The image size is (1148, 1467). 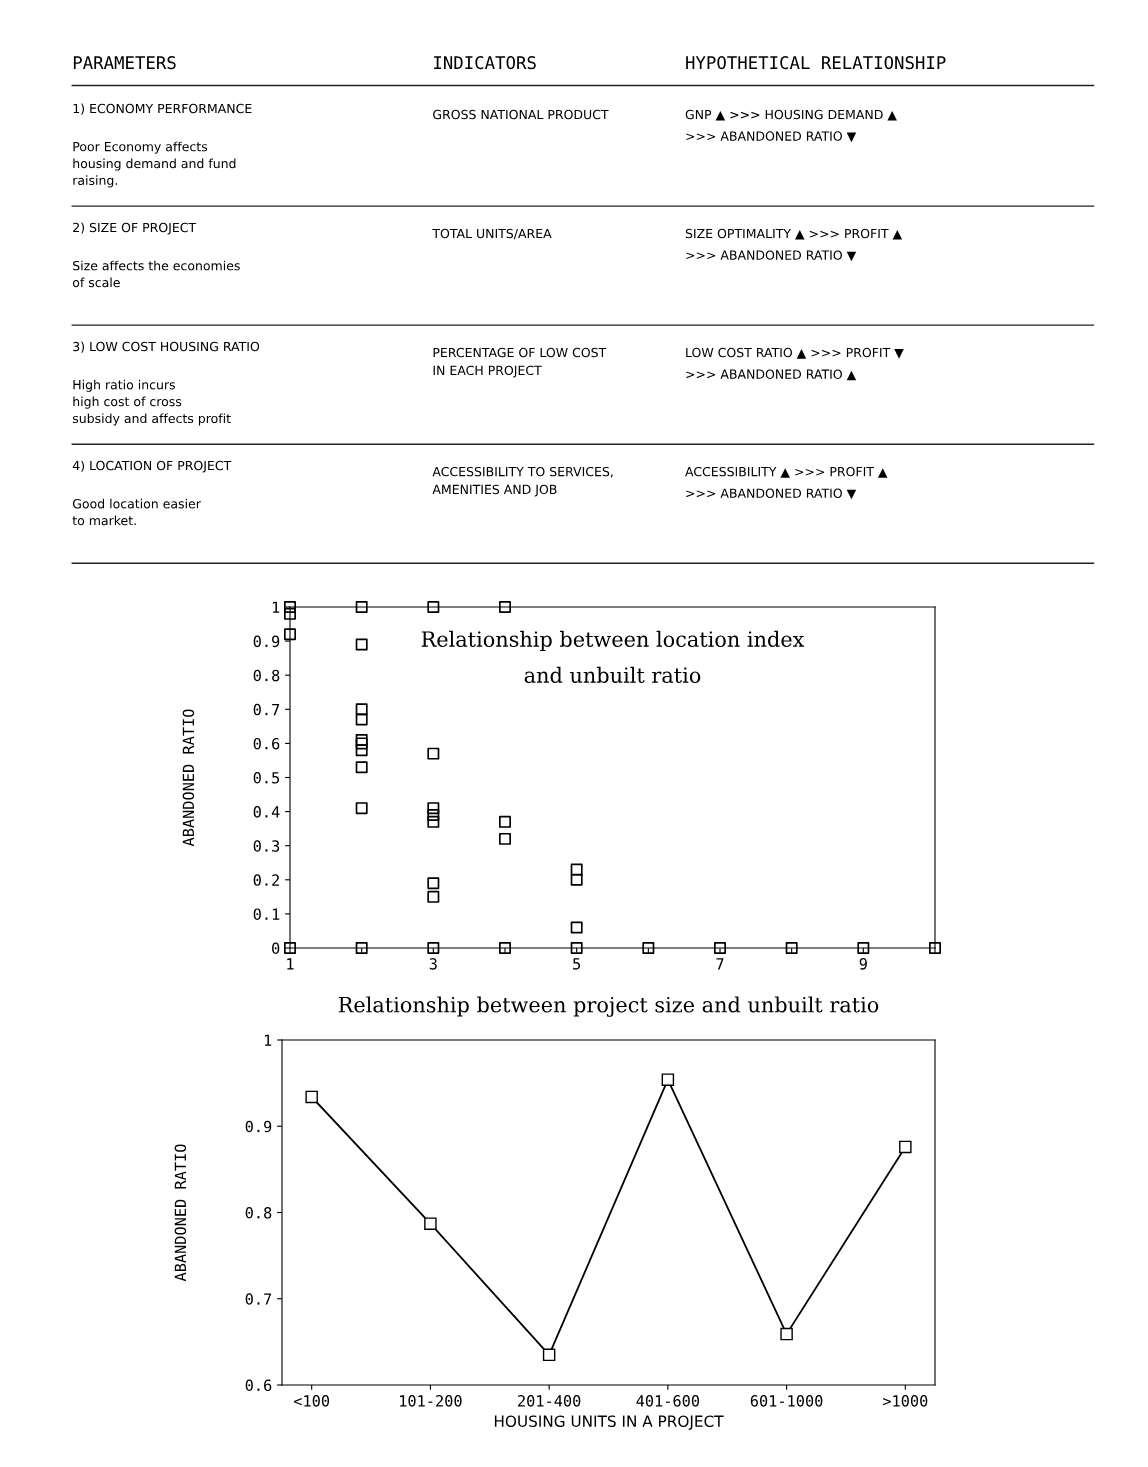 I want to click on text: HYPOTHETICAL RELATIONSHIP, so click(x=816, y=63).